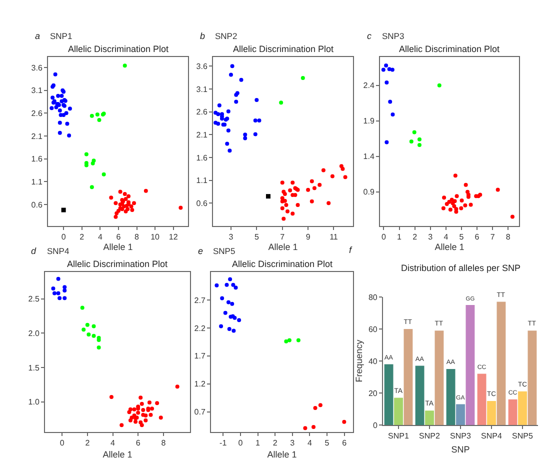 This screenshot has width=546, height=461. What do you see at coordinates (200, 412) in the screenshot?
I see `y-tick-label: 0.7` at bounding box center [200, 412].